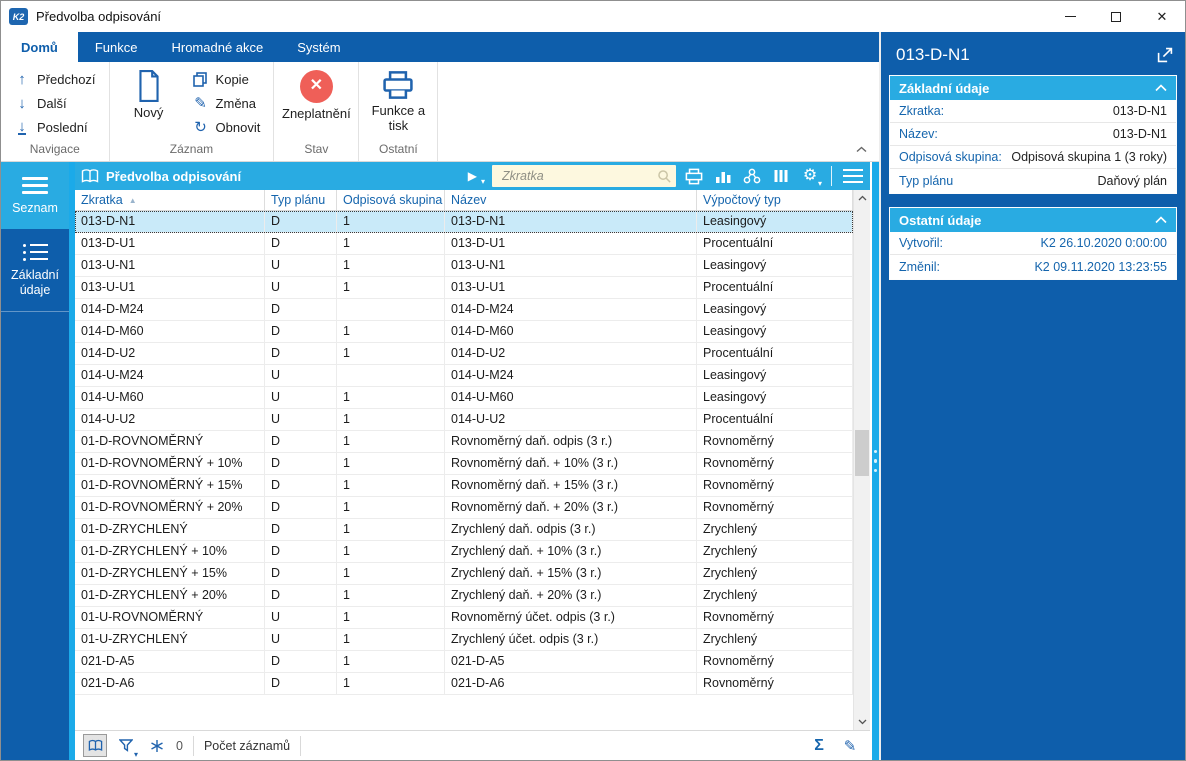 This screenshot has width=1186, height=761. What do you see at coordinates (227, 127) in the screenshot?
I see `refresh-button: ↻ Obnovit` at bounding box center [227, 127].